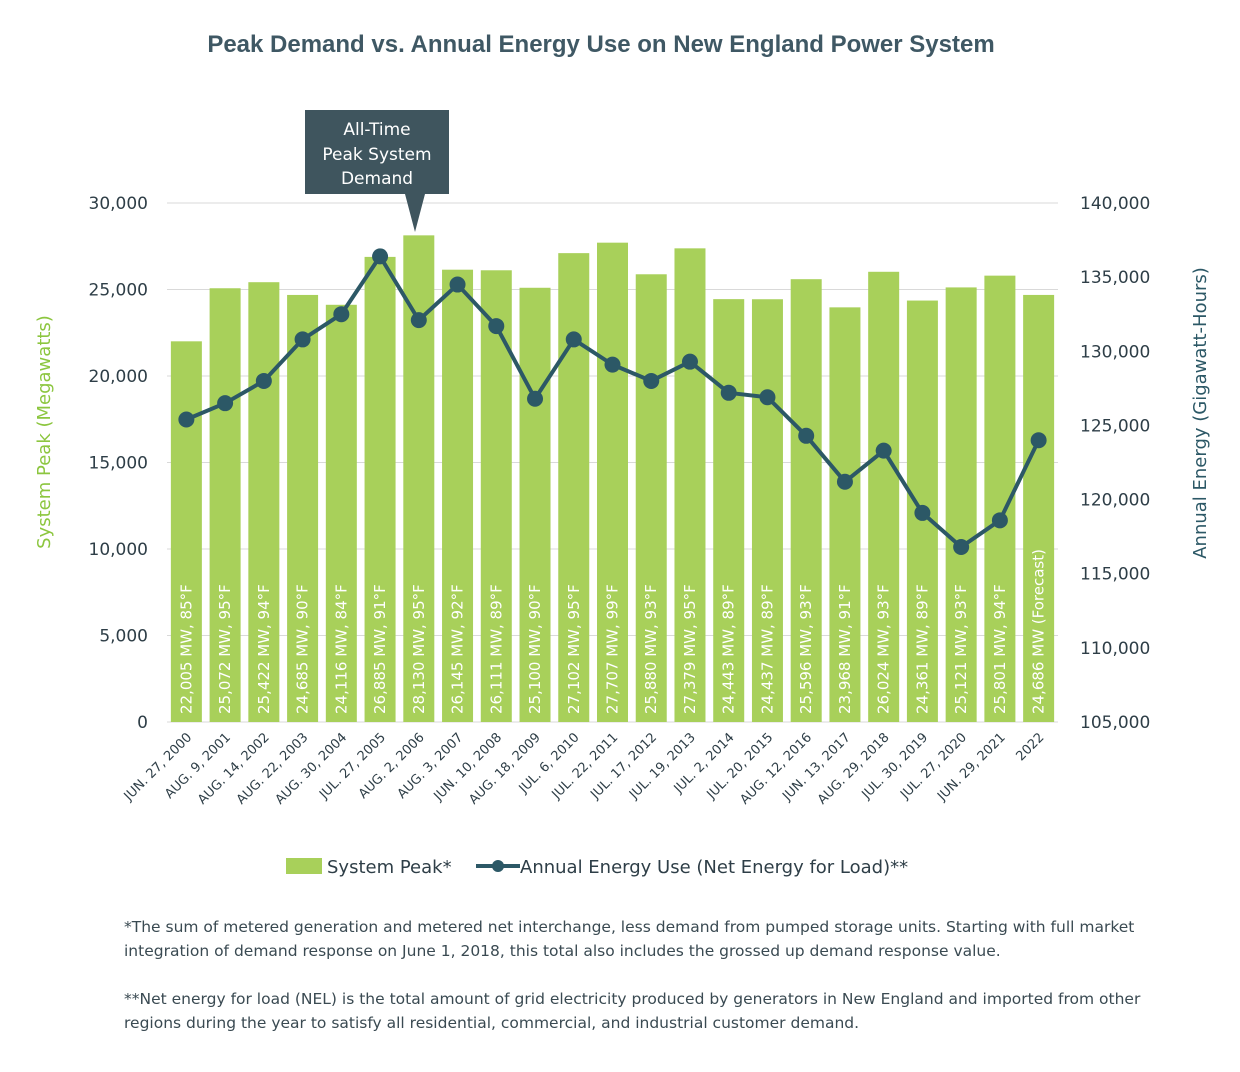 The height and width of the screenshot is (1072, 1240). I want to click on legend-bar-swatch, so click(304, 866).